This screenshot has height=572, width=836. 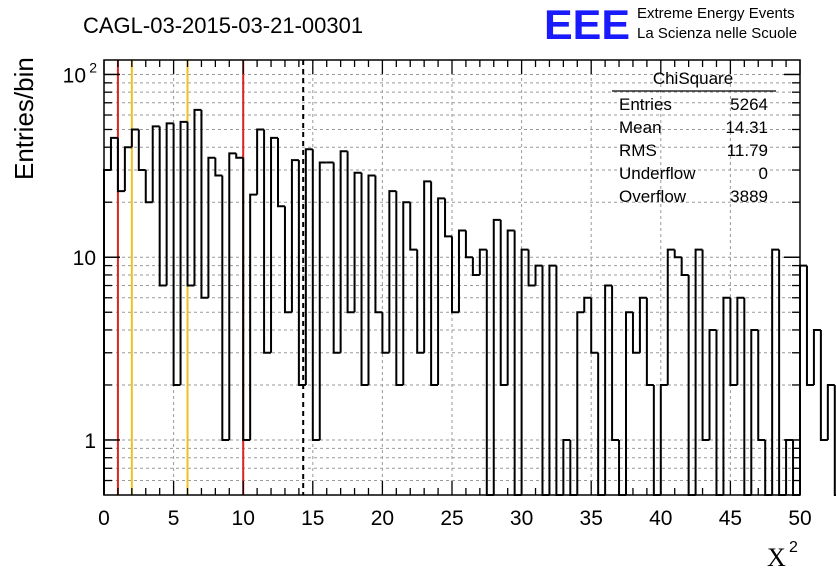 What do you see at coordinates (653, 196) in the screenshot?
I see `stats-label: Overflow` at bounding box center [653, 196].